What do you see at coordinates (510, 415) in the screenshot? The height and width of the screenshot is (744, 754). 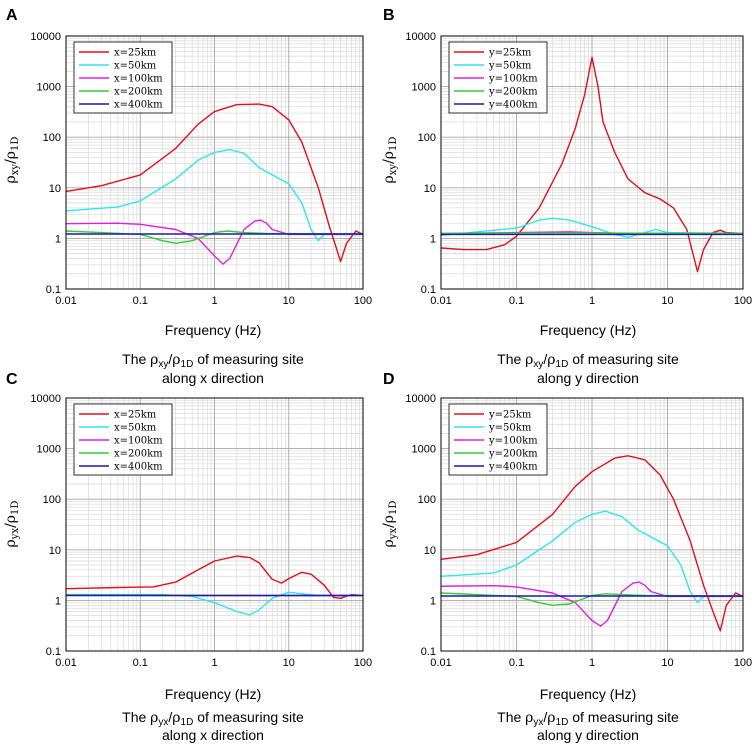 I see `legend-label: y=25km` at bounding box center [510, 415].